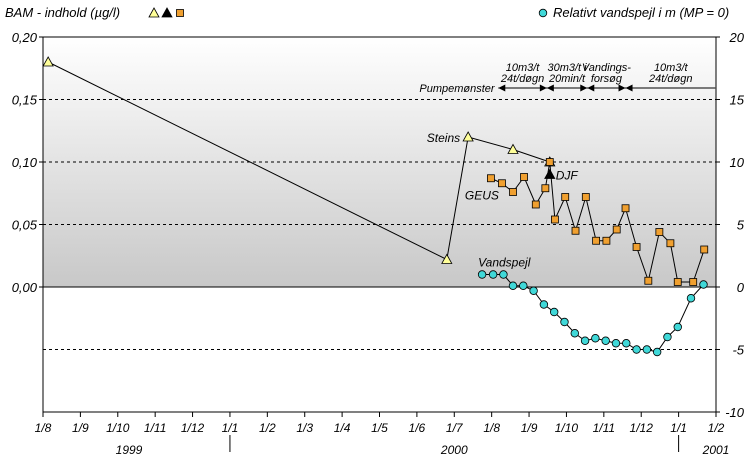 This screenshot has height=466, width=756. I want to click on regime-segment-label: 30m3/t i, so click(567, 68).